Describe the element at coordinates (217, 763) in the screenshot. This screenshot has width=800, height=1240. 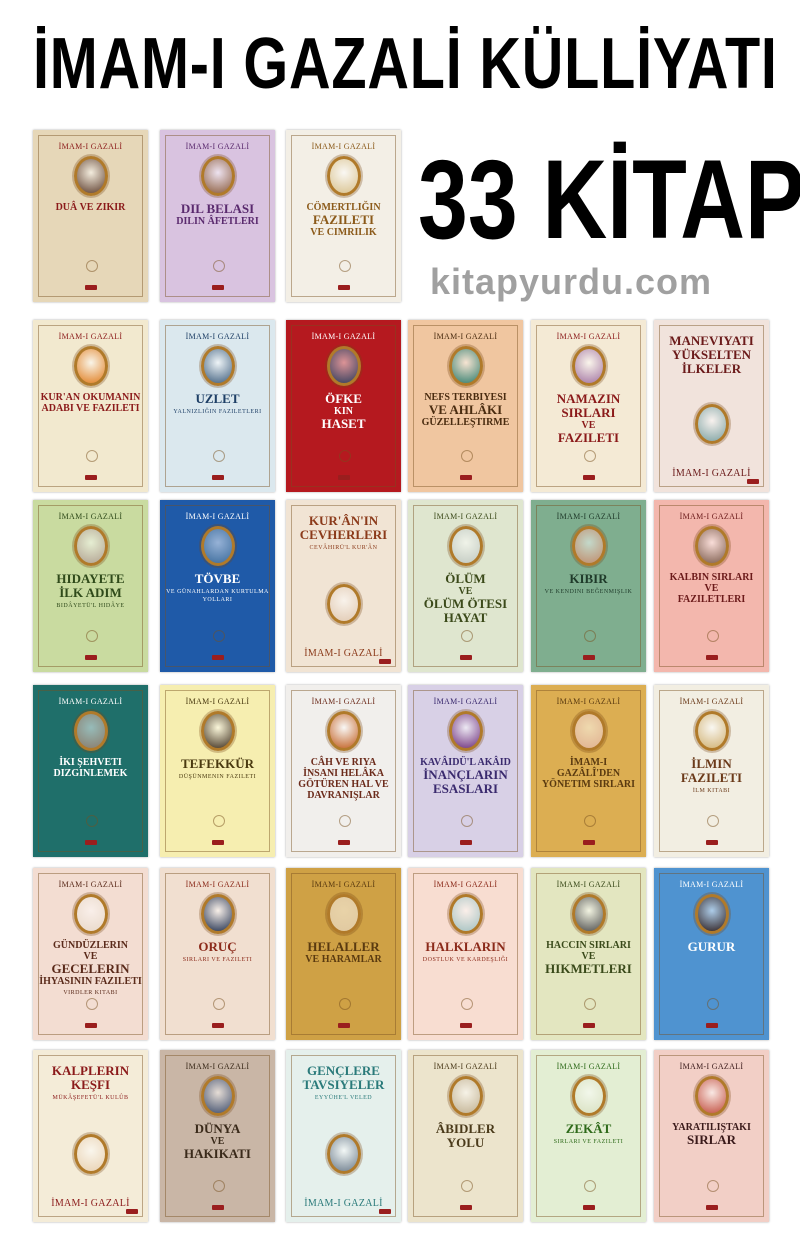
I see `cover-title-line: Tefekkür` at that location.